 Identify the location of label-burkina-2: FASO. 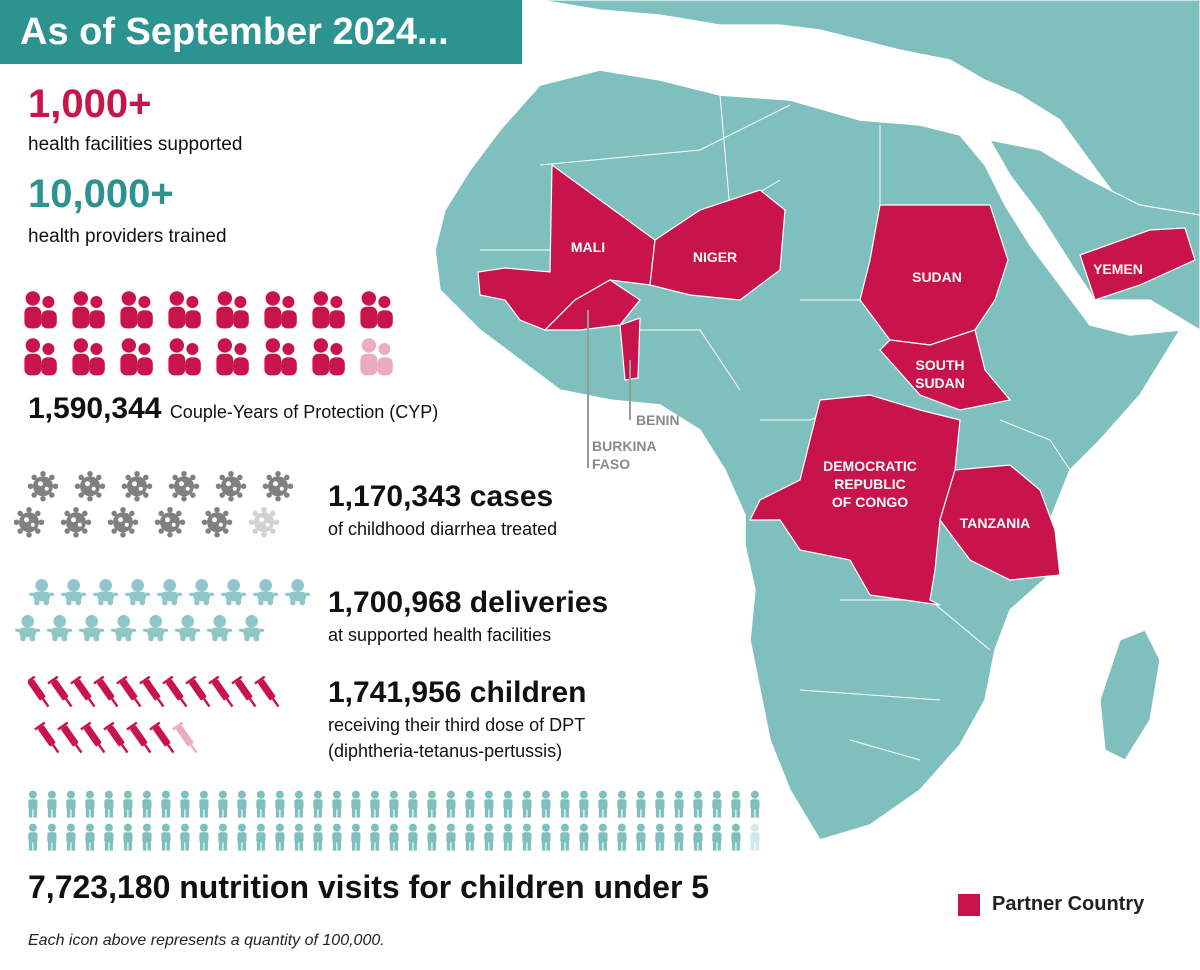
(611, 464).